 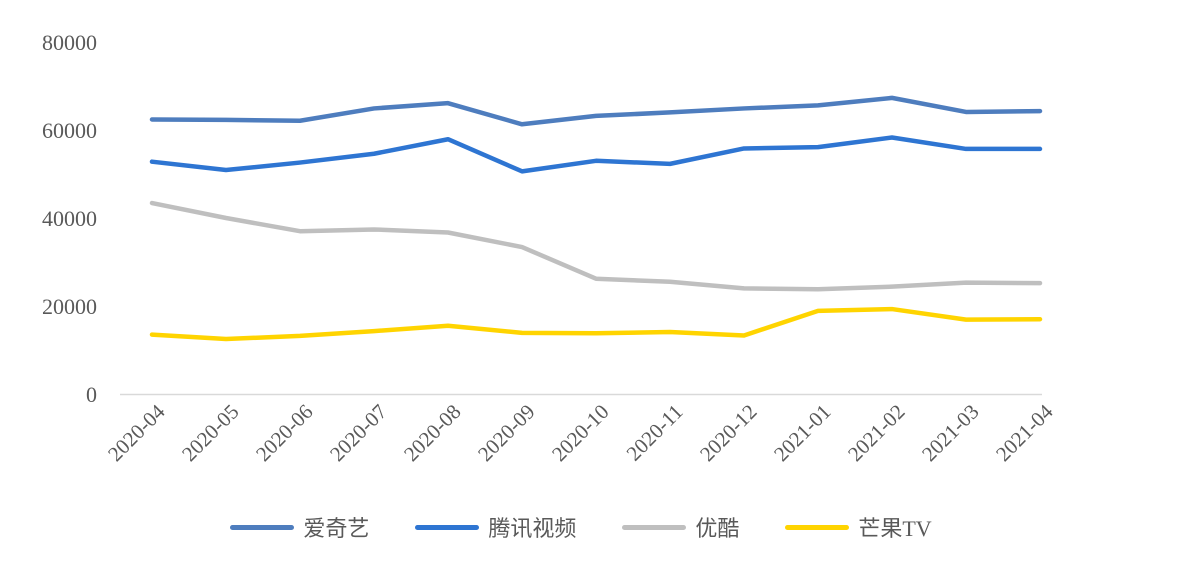 What do you see at coordinates (506, 433) in the screenshot?
I see `x-tick-label: 2020-09` at bounding box center [506, 433].